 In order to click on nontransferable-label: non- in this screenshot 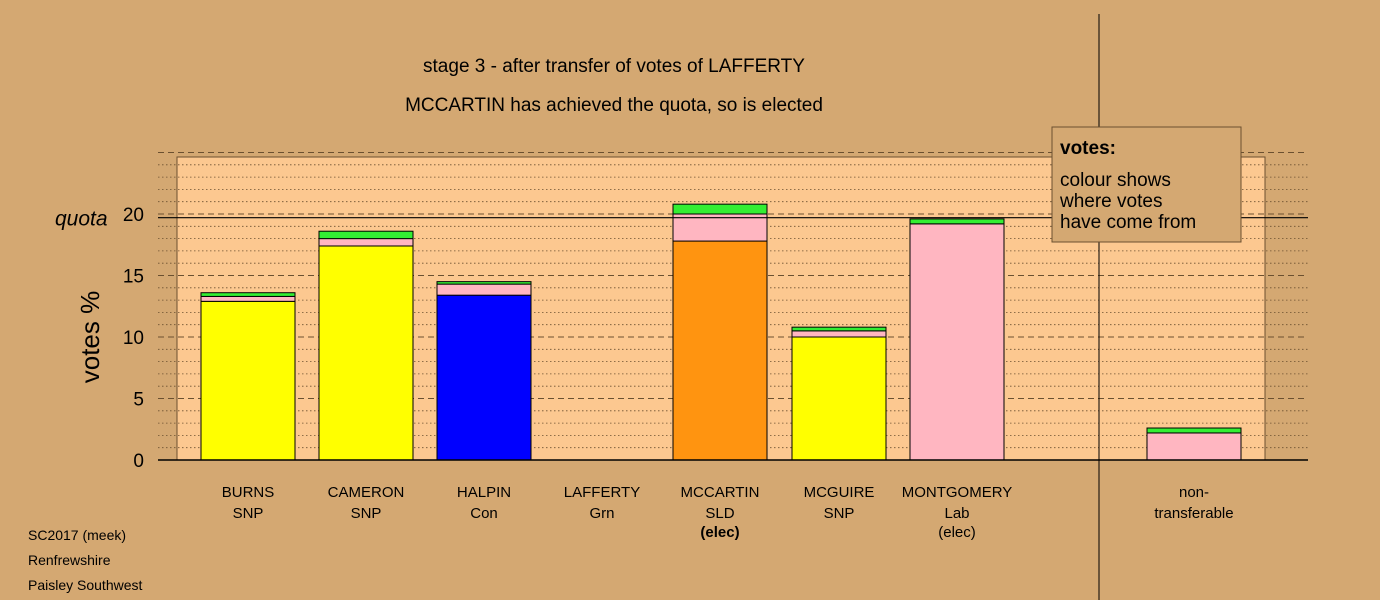, I will do `click(1194, 492)`.